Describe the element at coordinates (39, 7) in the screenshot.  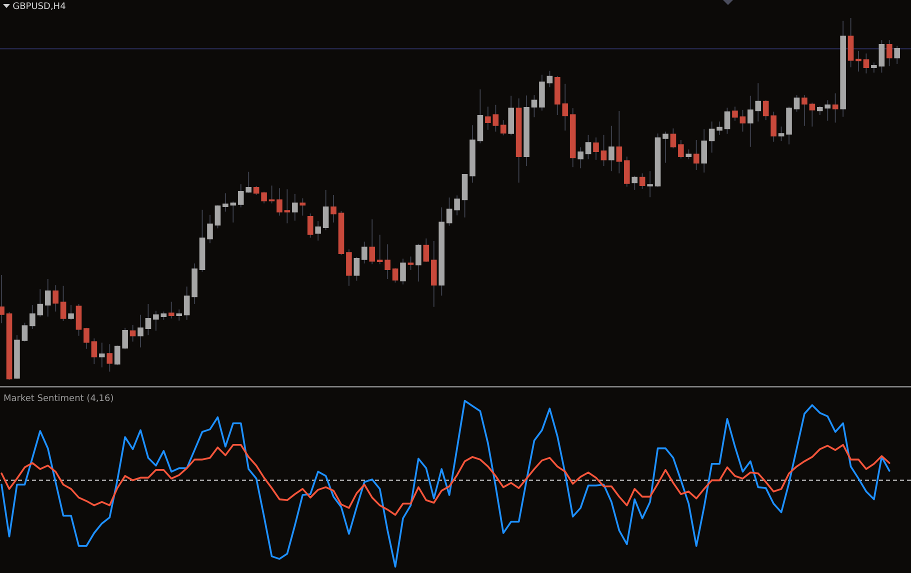
I see `chart-title: GBPUSD,H4` at that location.